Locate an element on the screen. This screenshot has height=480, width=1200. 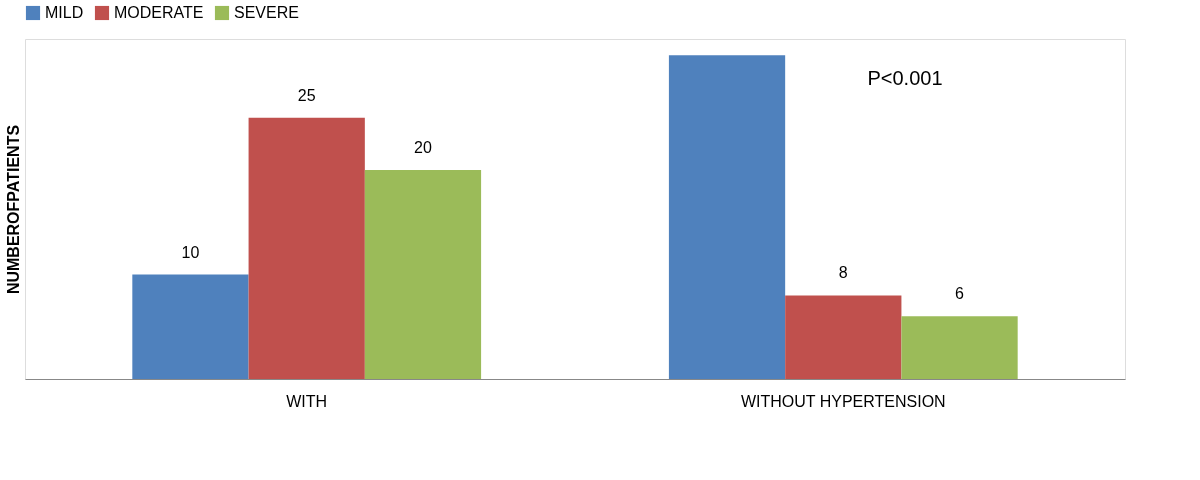
data-label: 20 is located at coordinates (423, 148).